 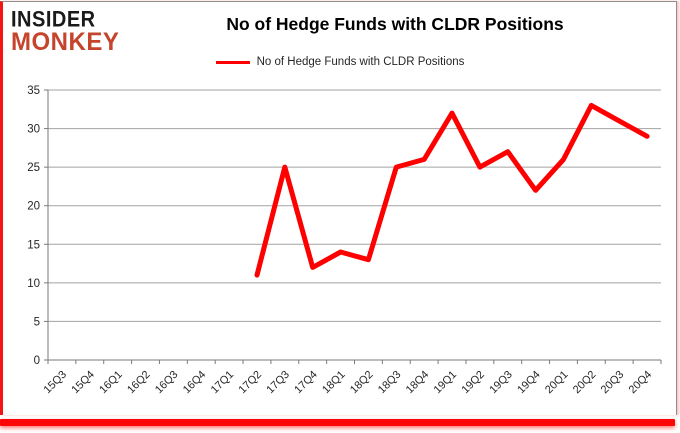 I want to click on x-axis-label: 17Q4, so click(x=306, y=383).